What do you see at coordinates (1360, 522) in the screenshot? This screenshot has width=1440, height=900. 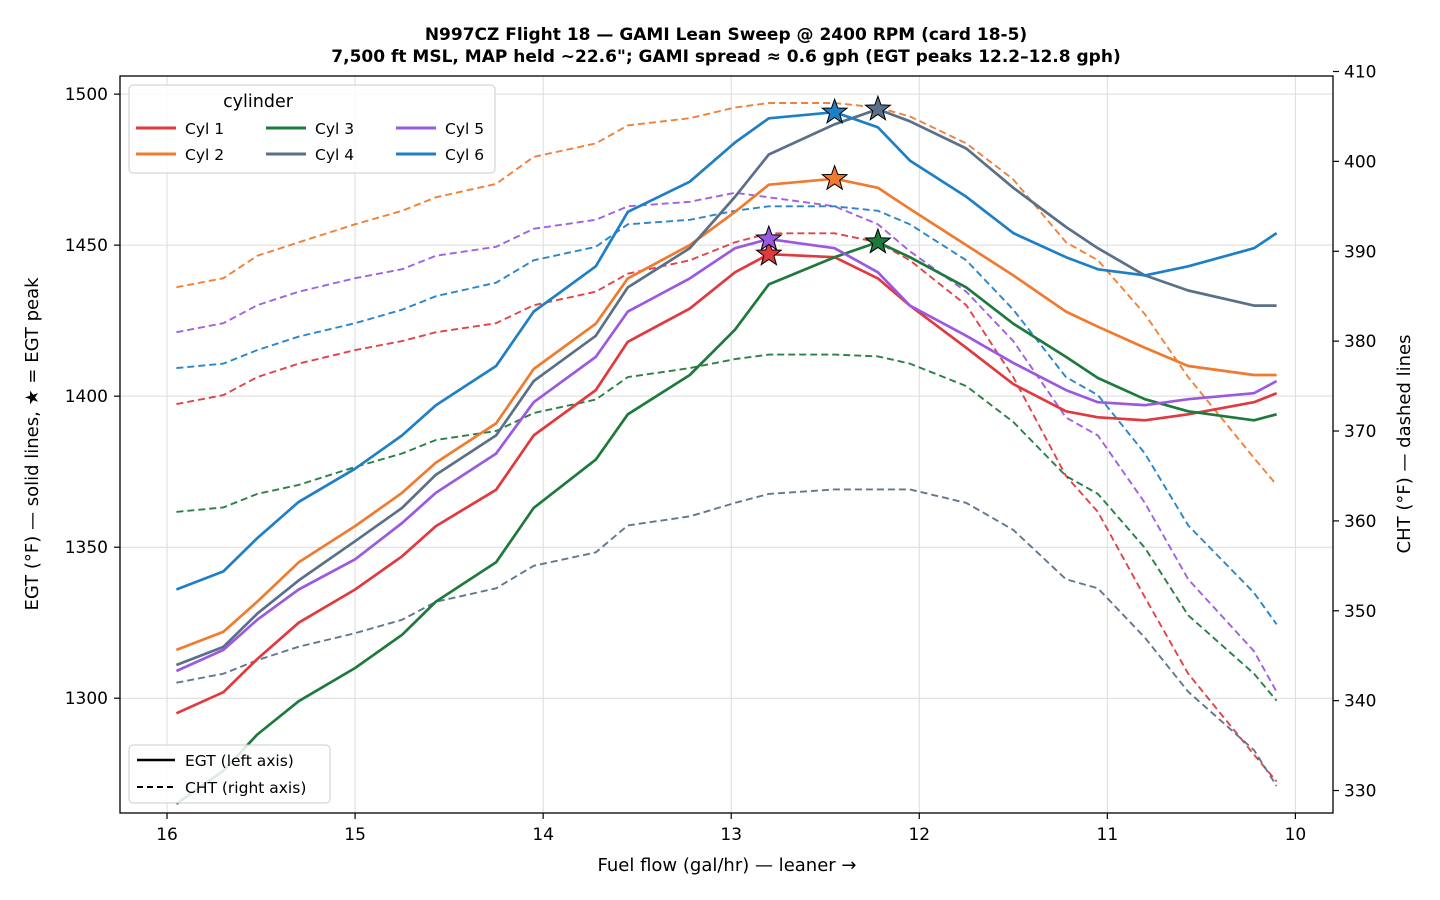 I see `y-right-tick-label: 360` at bounding box center [1360, 522].